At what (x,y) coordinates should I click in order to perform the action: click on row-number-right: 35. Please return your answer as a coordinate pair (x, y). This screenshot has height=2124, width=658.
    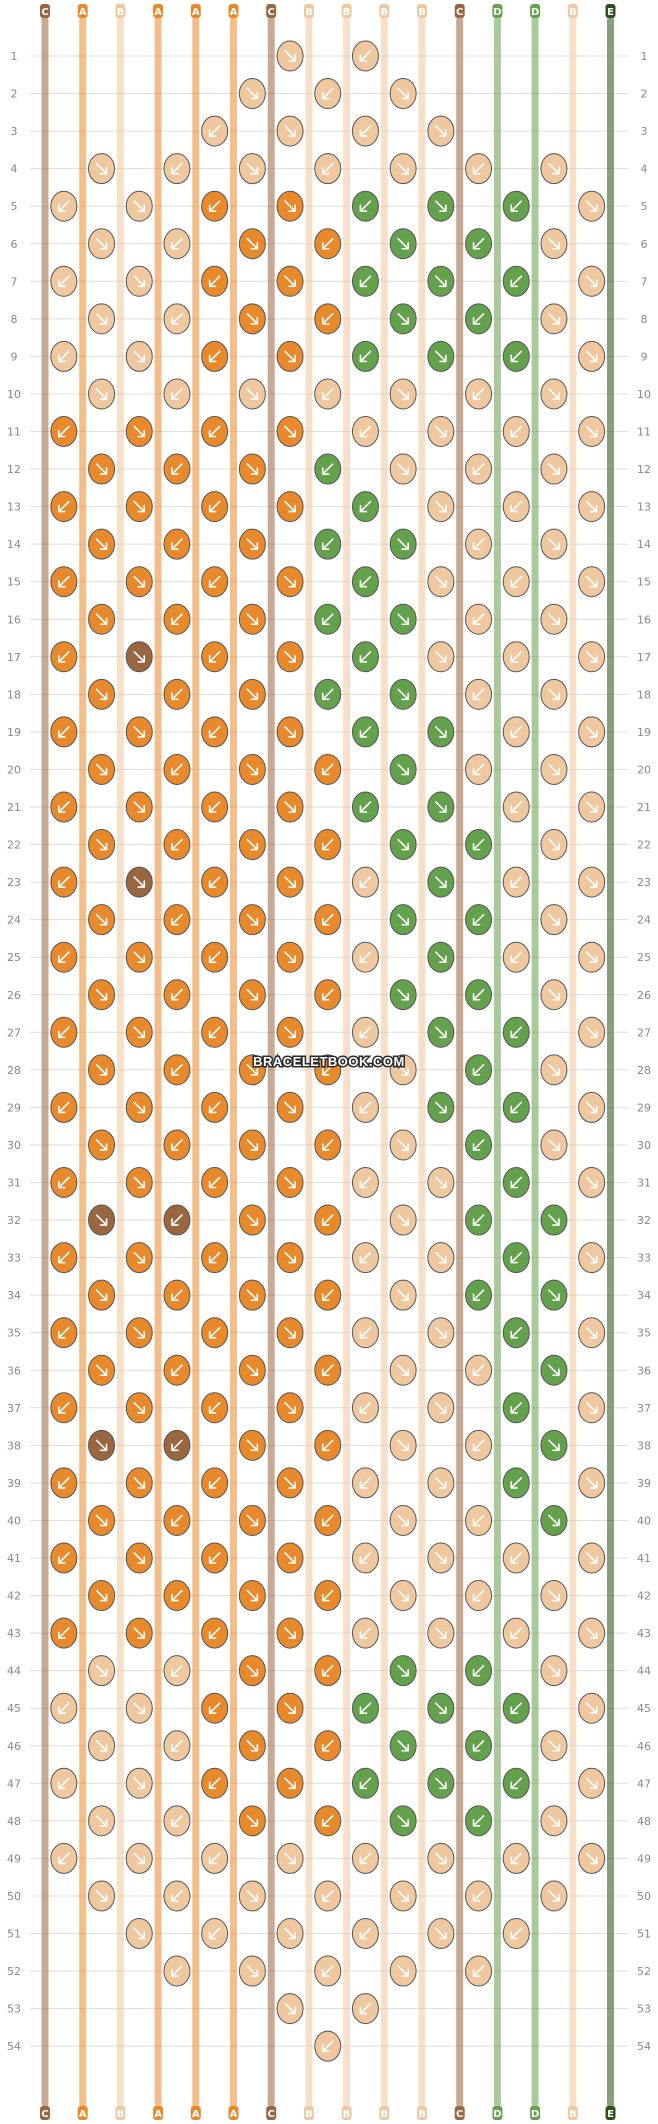
    Looking at the image, I should click on (644, 1333).